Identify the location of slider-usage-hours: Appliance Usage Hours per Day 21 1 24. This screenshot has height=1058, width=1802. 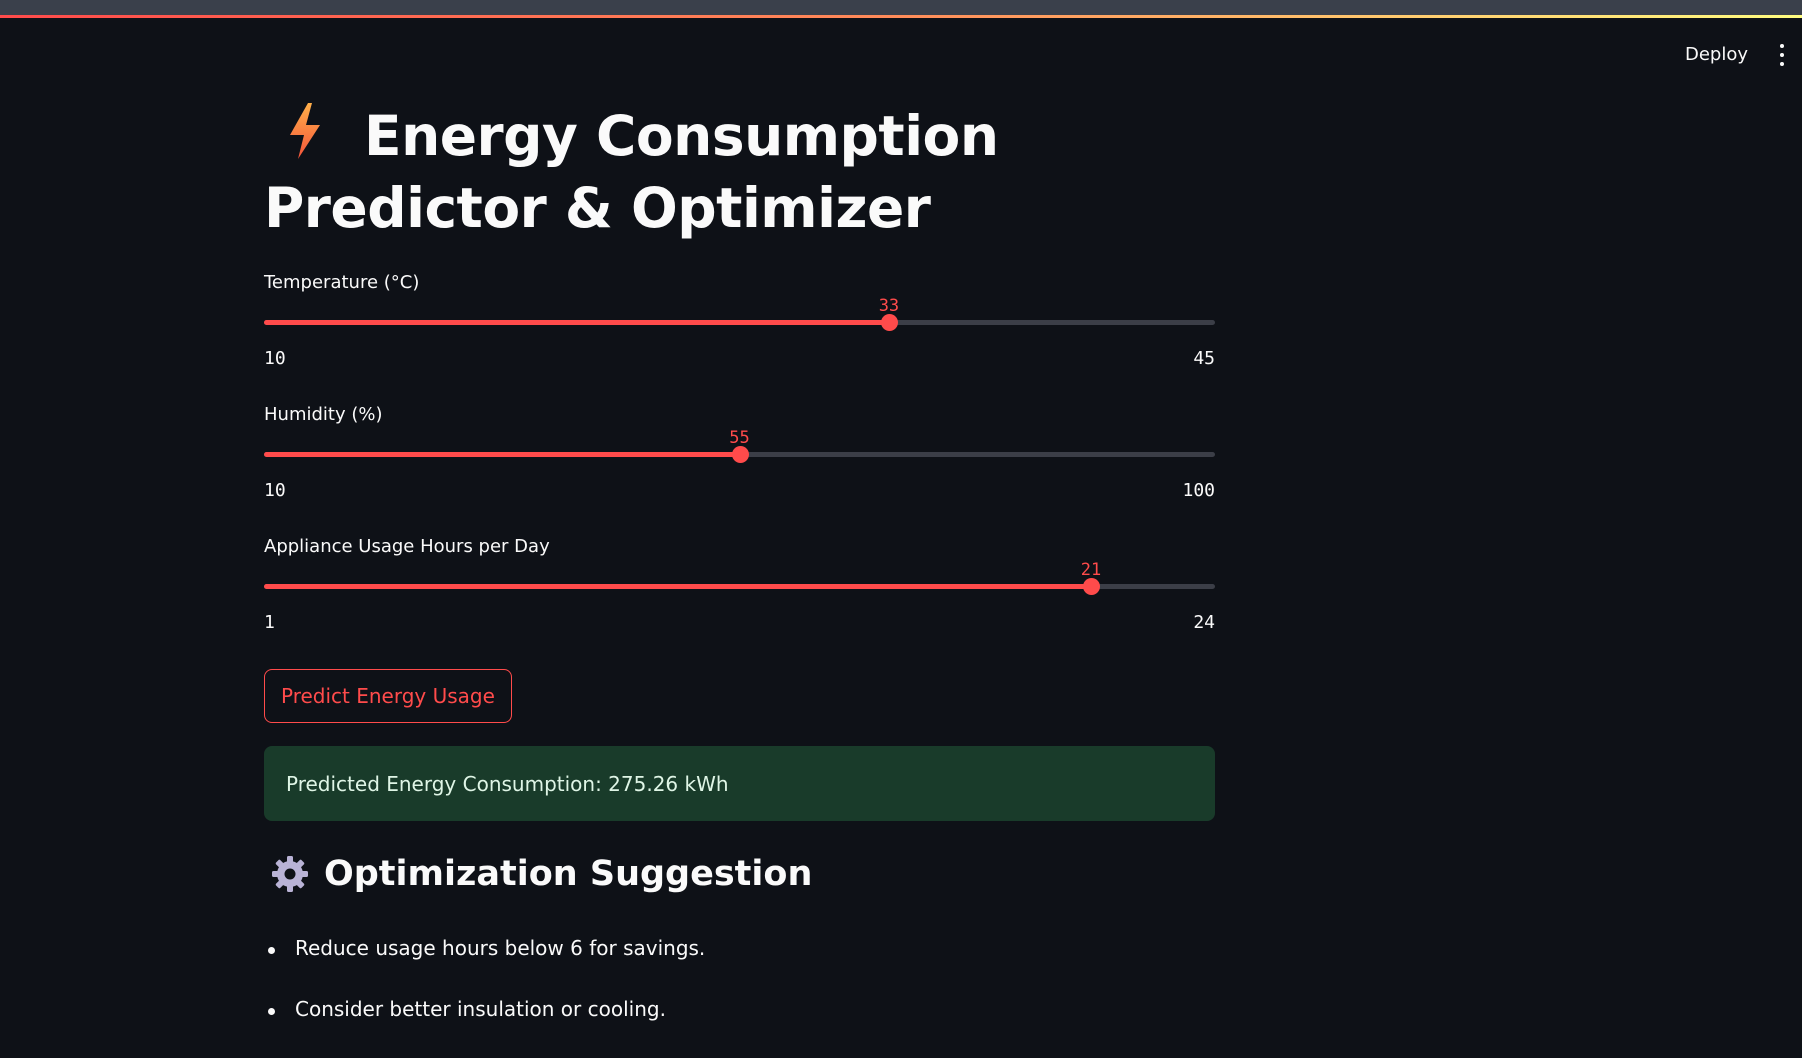
(739, 602).